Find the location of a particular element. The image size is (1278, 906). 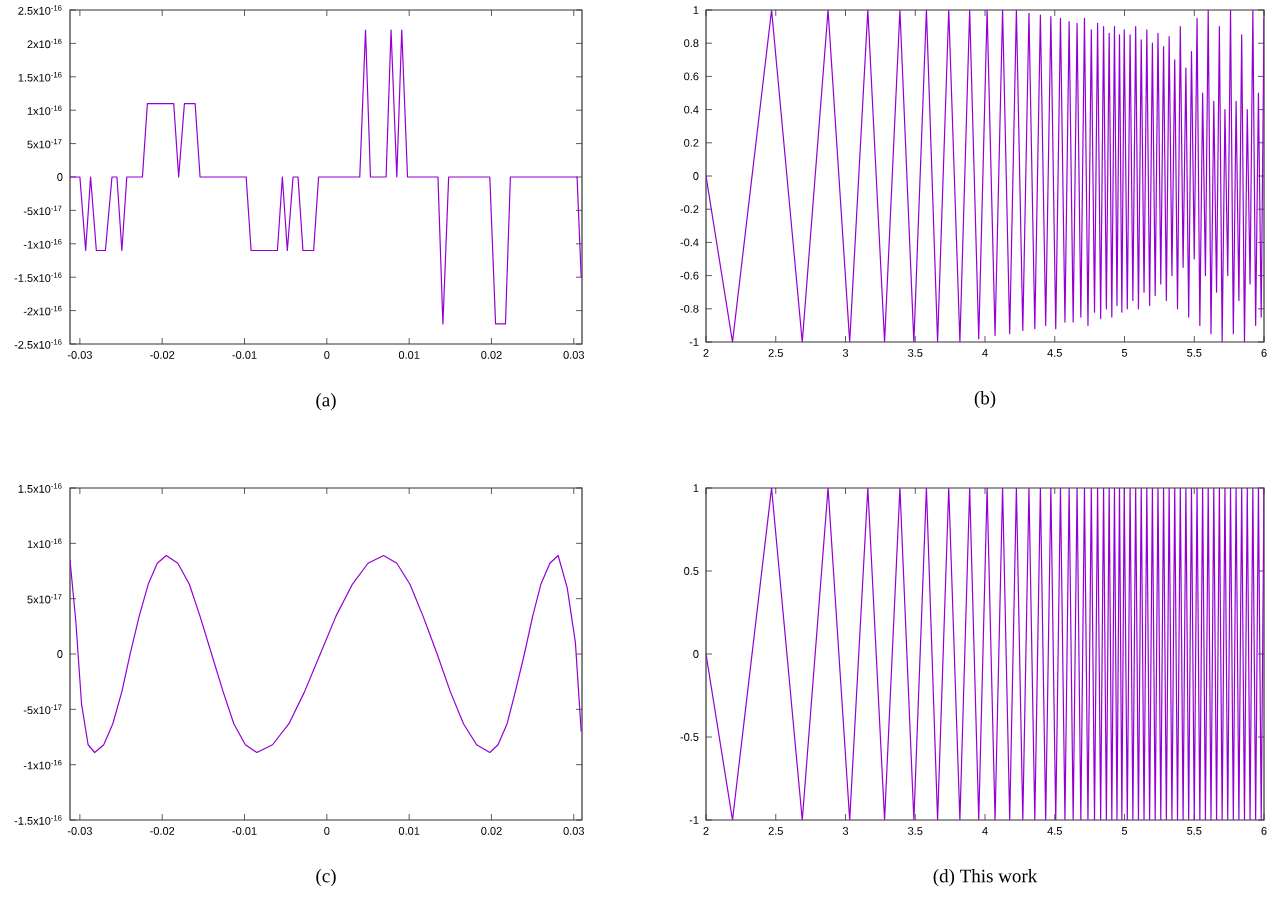

text: (c) is located at coordinates (326, 878).